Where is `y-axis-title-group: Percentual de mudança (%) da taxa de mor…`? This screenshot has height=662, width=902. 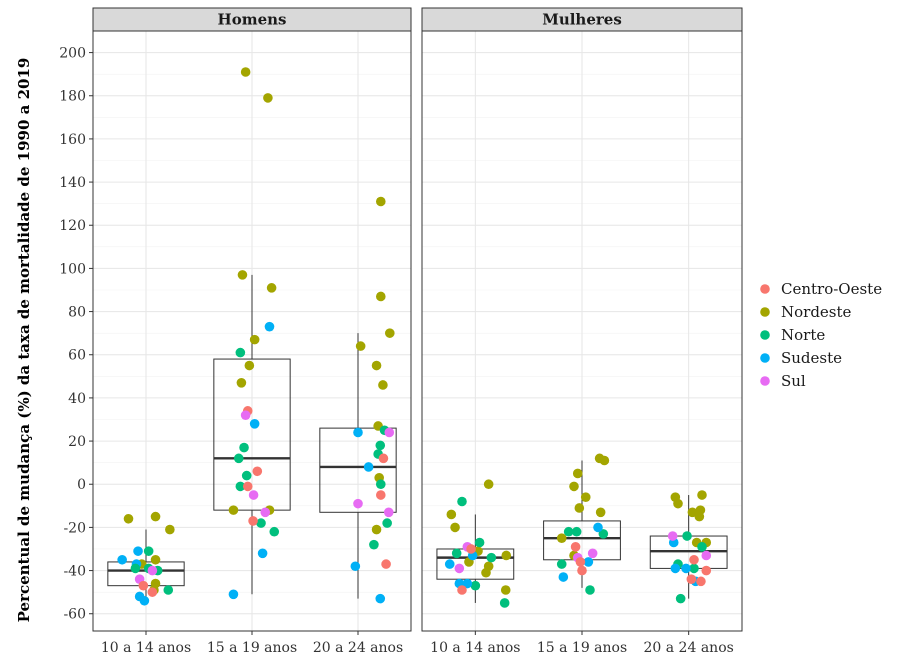 y-axis-title-group: Percentual de mudança (%) da taxa de mor… is located at coordinates (24, 340).